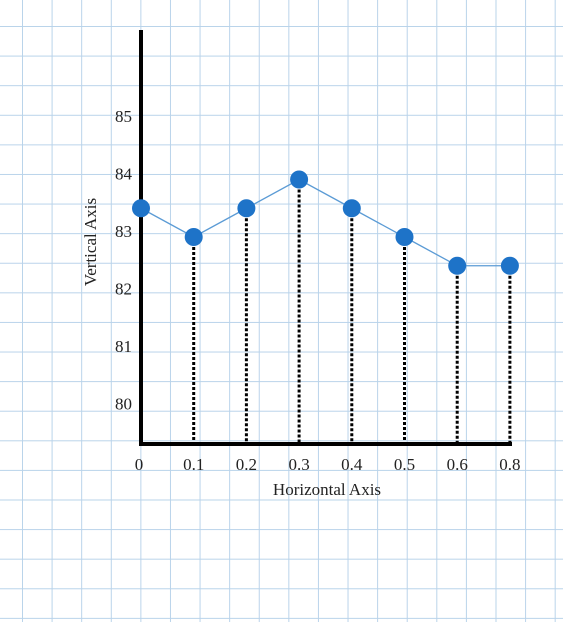 The height and width of the screenshot is (622, 563). I want to click on x-tick-label: 0.4, so click(352, 464).